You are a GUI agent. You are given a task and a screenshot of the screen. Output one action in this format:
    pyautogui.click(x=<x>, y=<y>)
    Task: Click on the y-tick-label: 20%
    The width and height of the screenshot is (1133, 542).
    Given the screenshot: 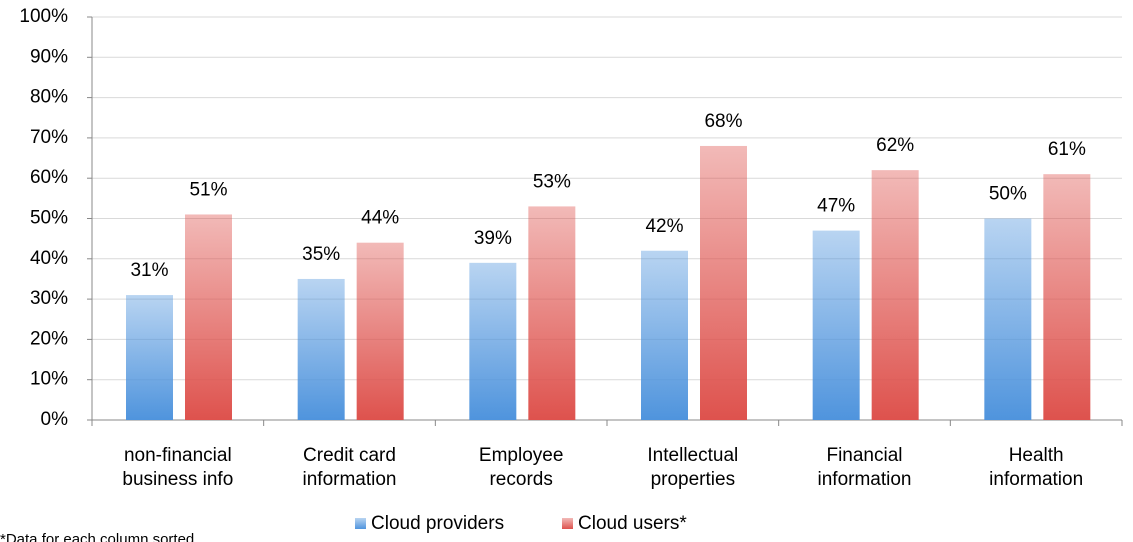 What is the action you would take?
    pyautogui.click(x=49, y=338)
    